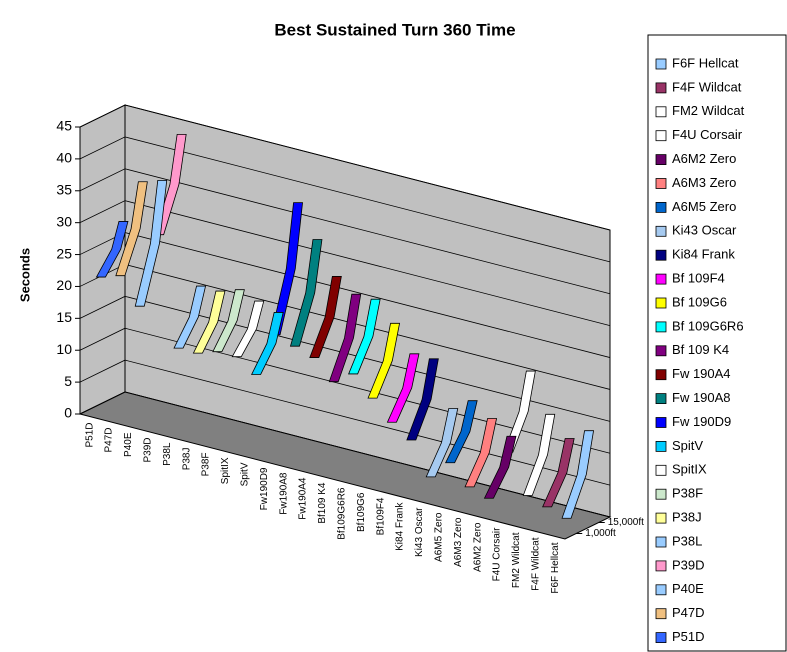 Image resolution: width=787 pixels, height=652 pixels. Describe the element at coordinates (600, 533) in the screenshot. I see `depth-tick-label: 1,000ft` at that location.